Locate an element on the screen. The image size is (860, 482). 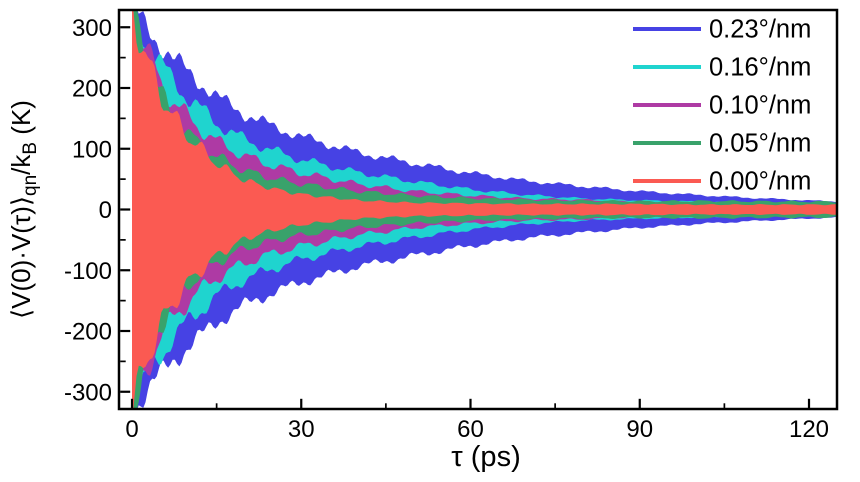
legend-item: 0.10°/nm is located at coordinates (722, 106).